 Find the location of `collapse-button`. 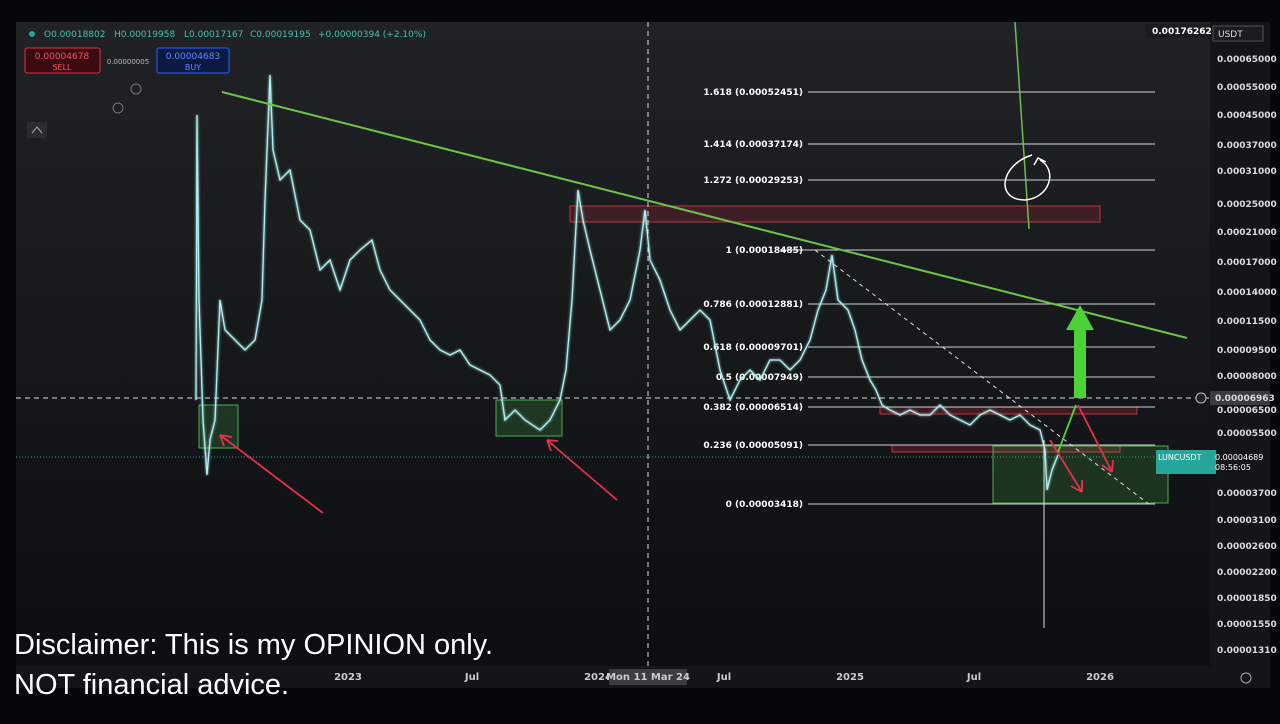

collapse-button is located at coordinates (37, 130).